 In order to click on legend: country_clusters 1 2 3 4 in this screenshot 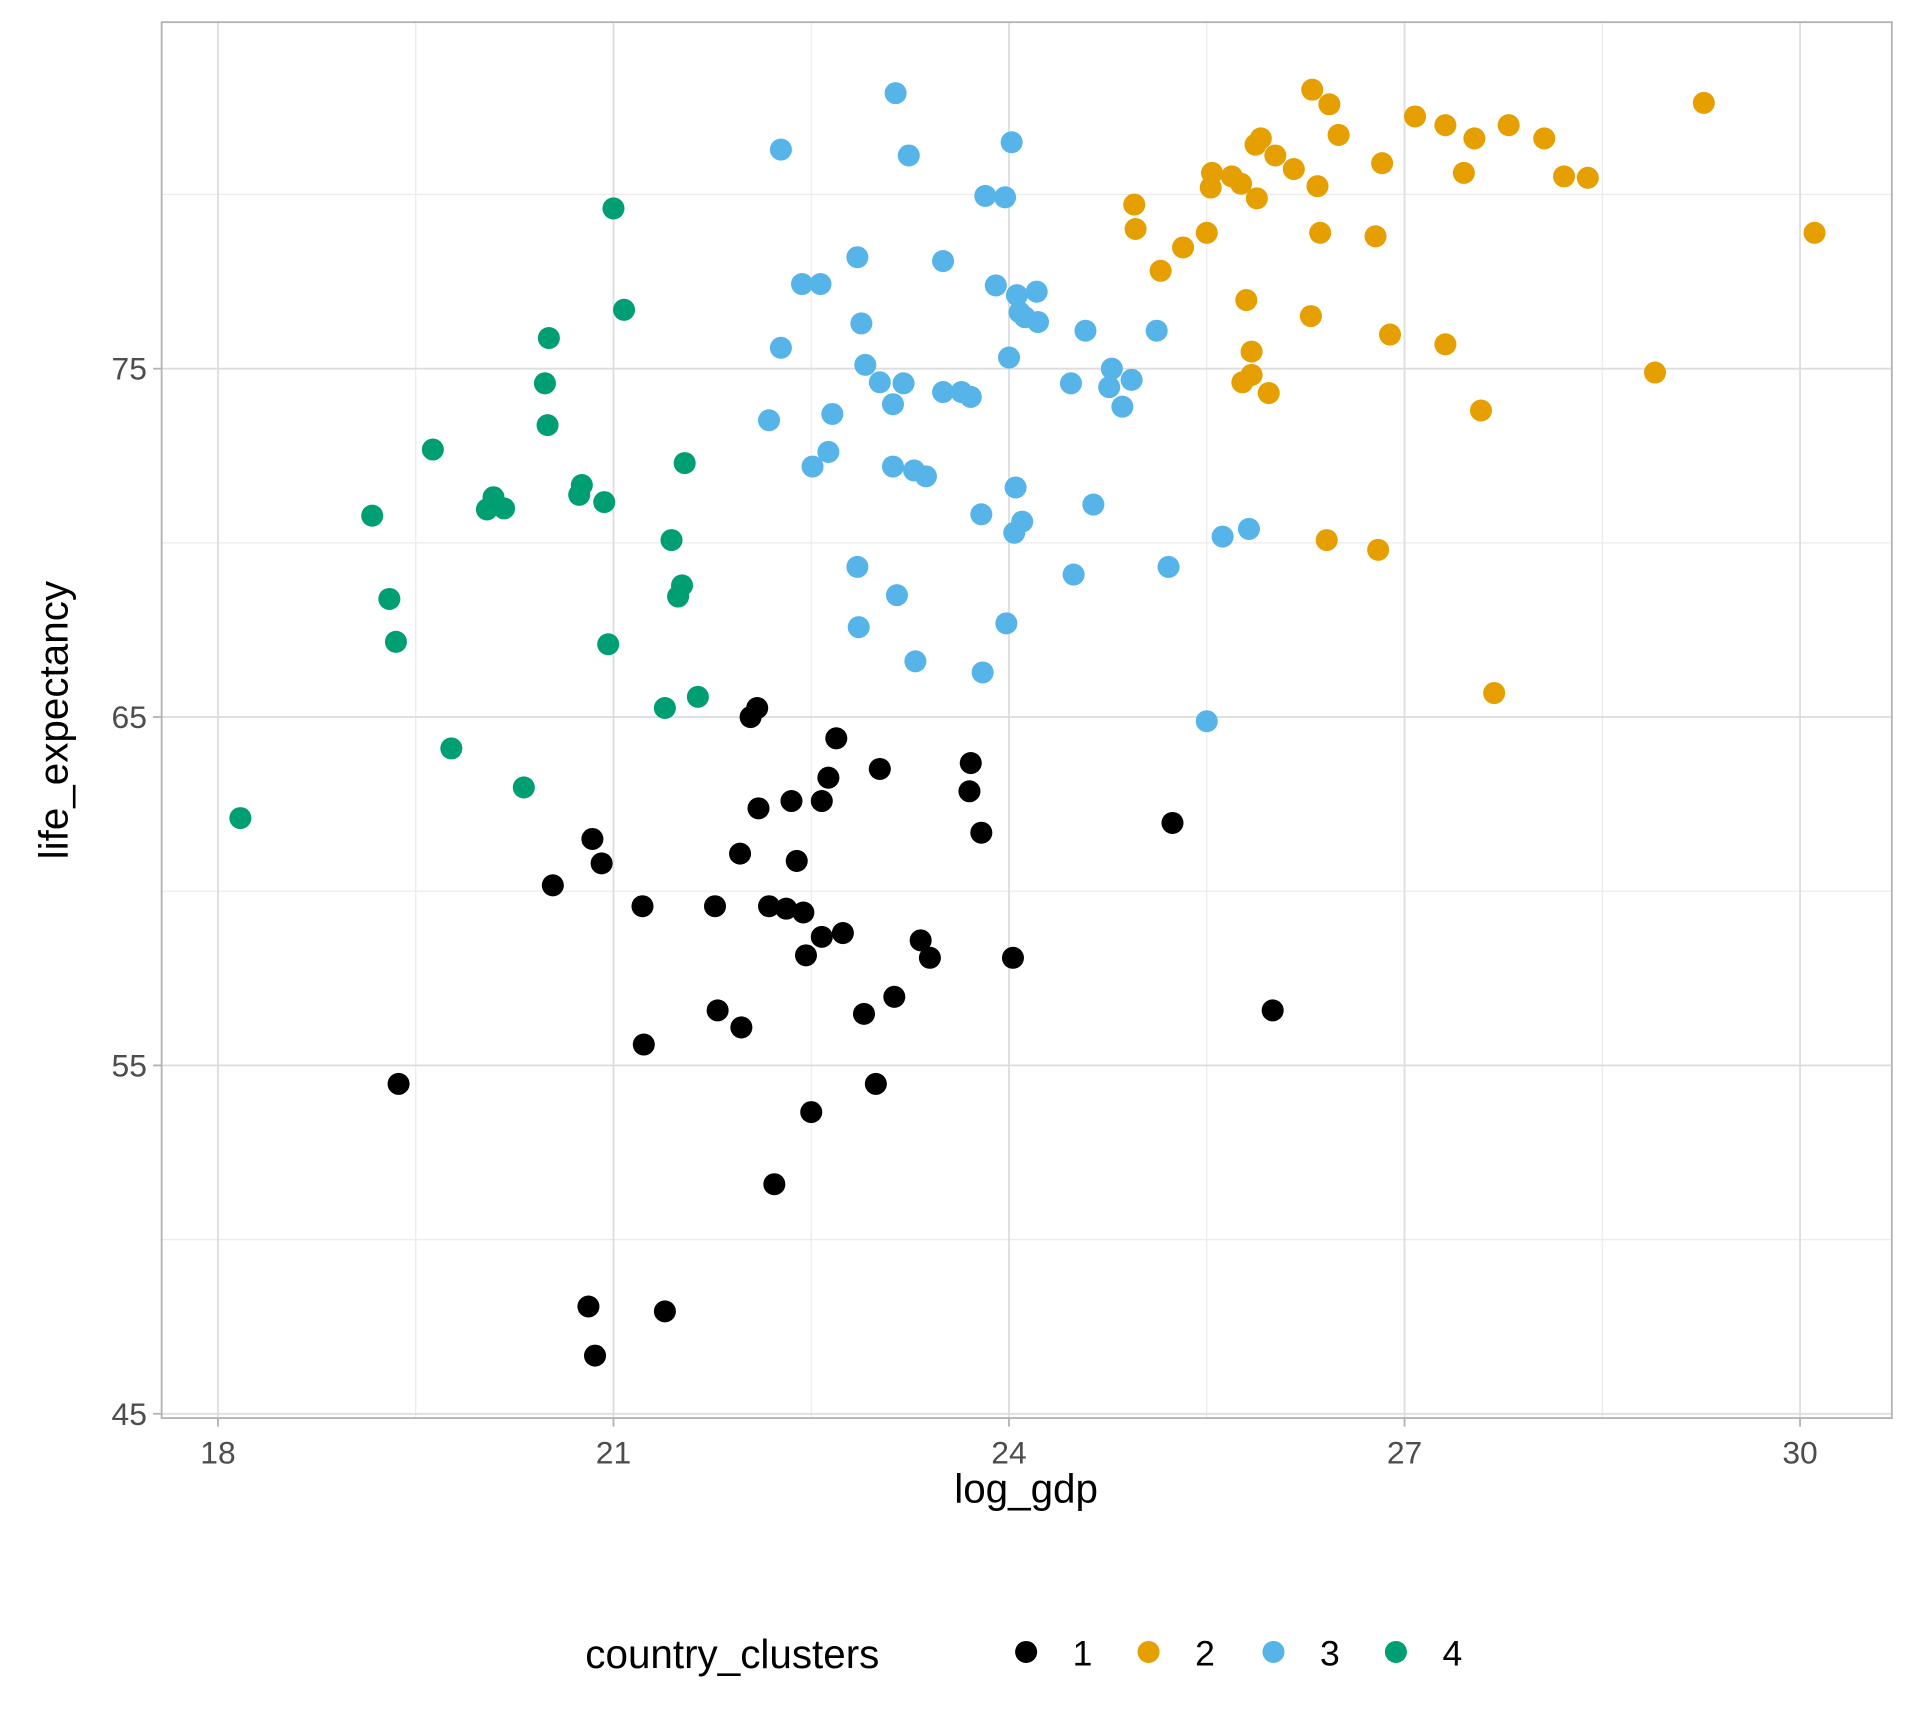, I will do `click(1023, 1654)`.